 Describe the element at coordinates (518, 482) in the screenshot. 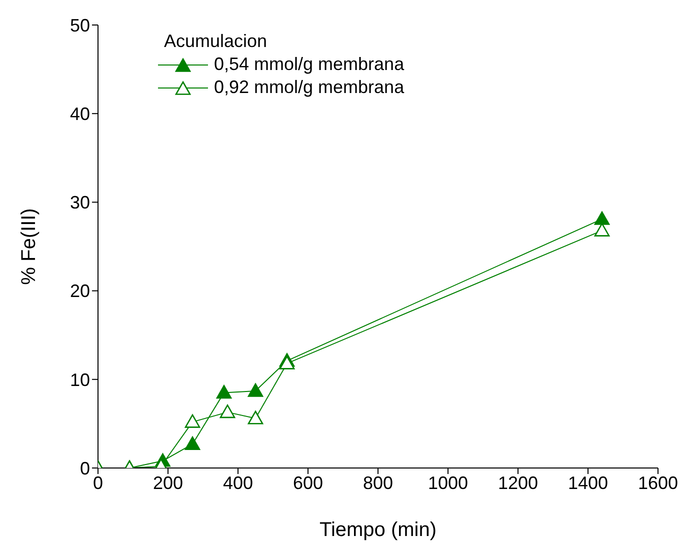

I see `x-tick-label: 1200` at that location.